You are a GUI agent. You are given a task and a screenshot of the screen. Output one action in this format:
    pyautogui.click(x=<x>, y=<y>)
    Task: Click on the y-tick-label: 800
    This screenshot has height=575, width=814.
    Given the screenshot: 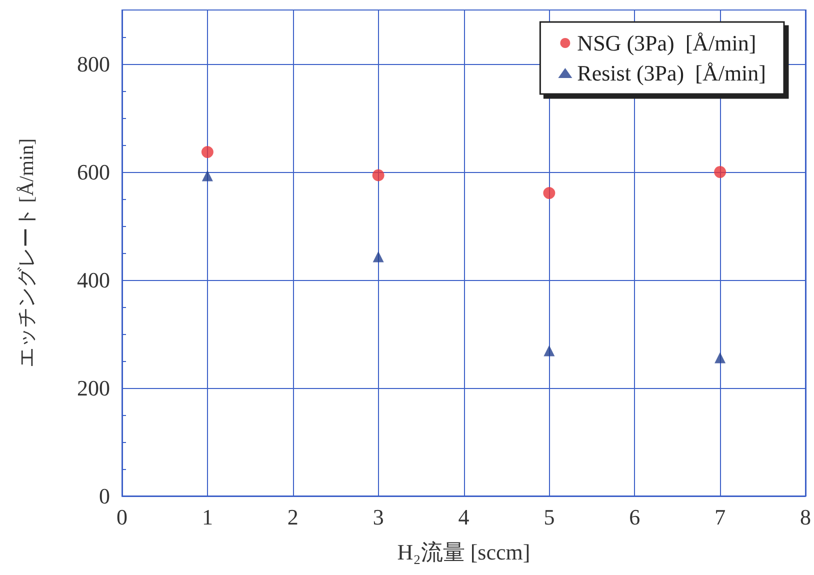 What is the action you would take?
    pyautogui.click(x=93, y=64)
    